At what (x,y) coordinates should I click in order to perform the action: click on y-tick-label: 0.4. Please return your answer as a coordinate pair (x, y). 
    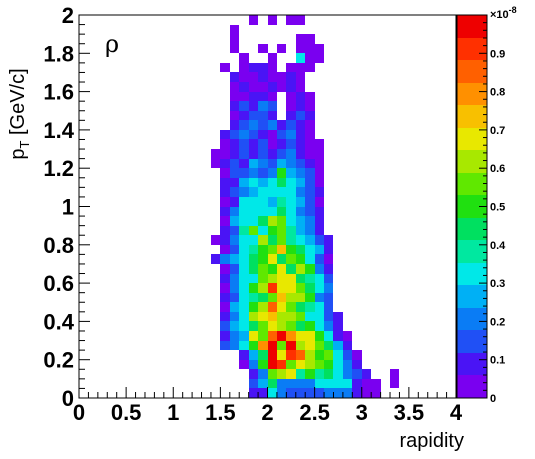
    Looking at the image, I should click on (58, 321).